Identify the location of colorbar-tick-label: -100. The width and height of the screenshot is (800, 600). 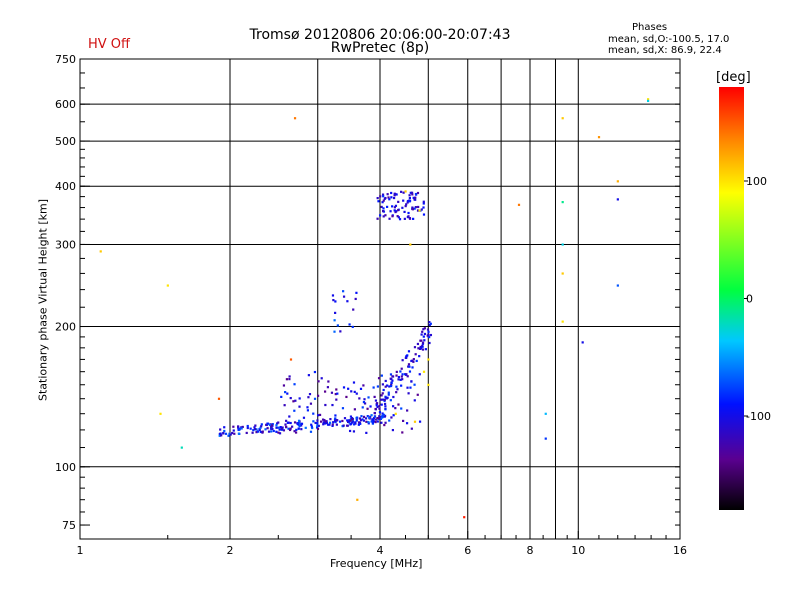
(758, 416).